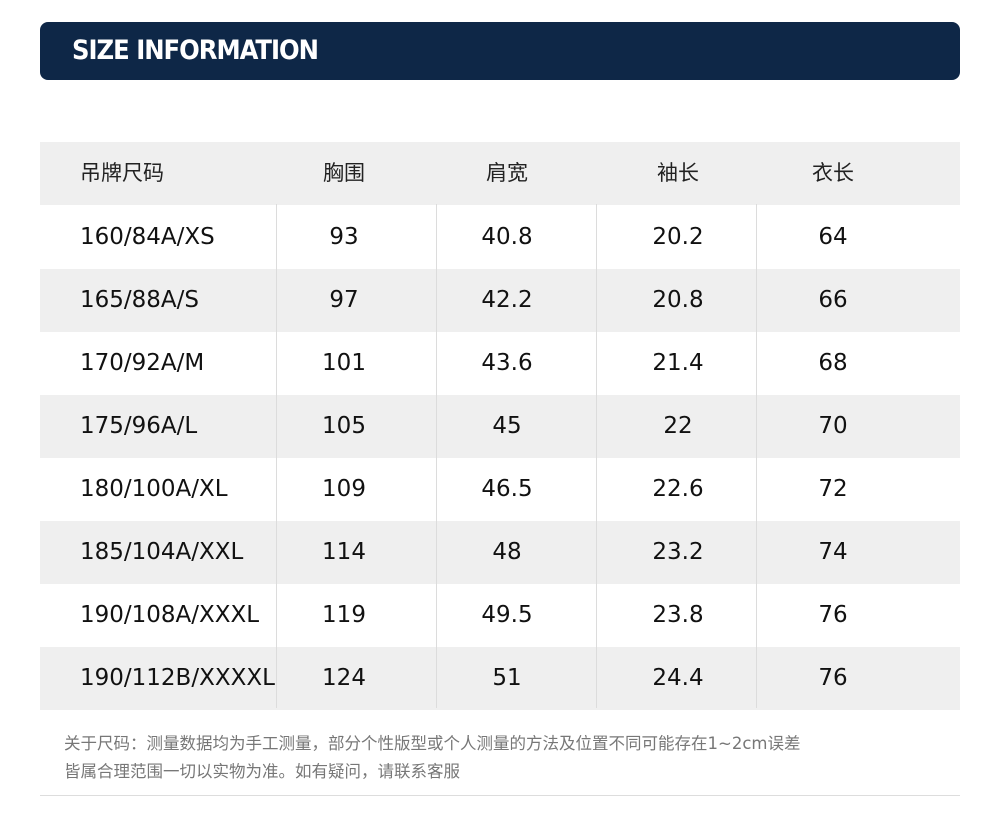  What do you see at coordinates (344, 489) in the screenshot?
I see `table-cell: 109` at bounding box center [344, 489].